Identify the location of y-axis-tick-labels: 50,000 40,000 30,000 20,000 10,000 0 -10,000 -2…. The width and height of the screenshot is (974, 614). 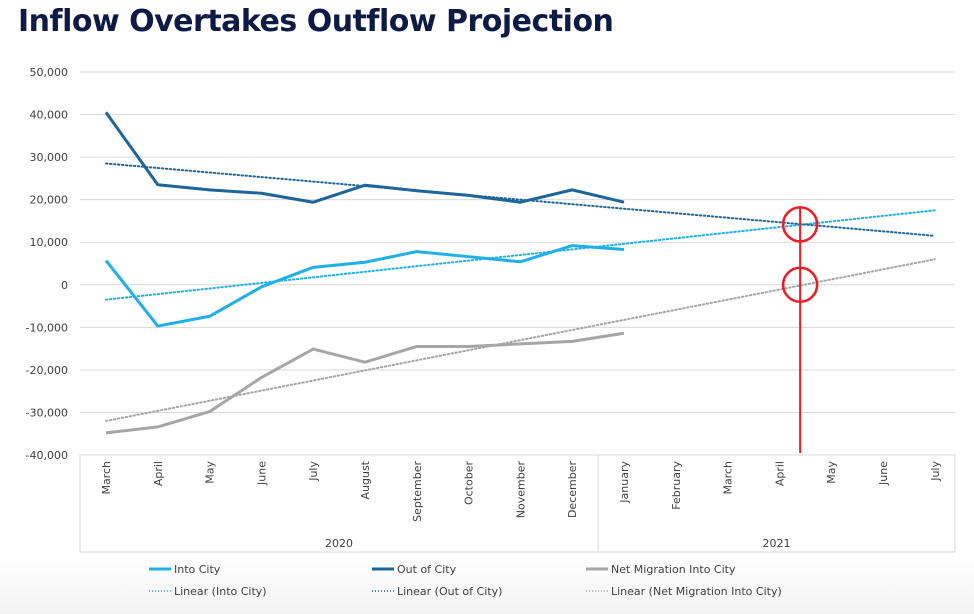
(47, 264).